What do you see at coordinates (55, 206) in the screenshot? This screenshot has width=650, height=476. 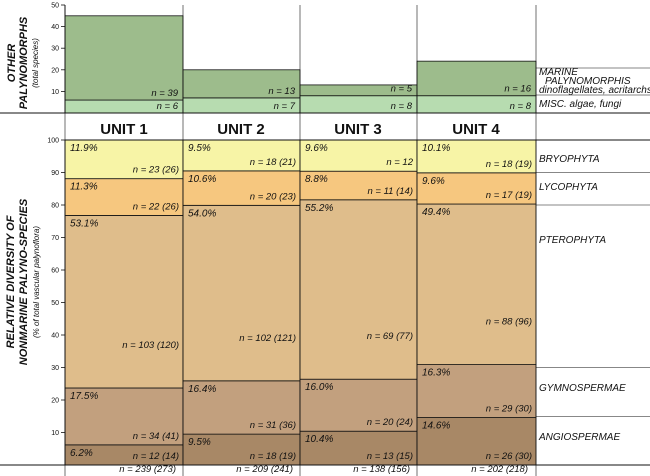 I see `bottom-tick-label-80: 80` at bounding box center [55, 206].